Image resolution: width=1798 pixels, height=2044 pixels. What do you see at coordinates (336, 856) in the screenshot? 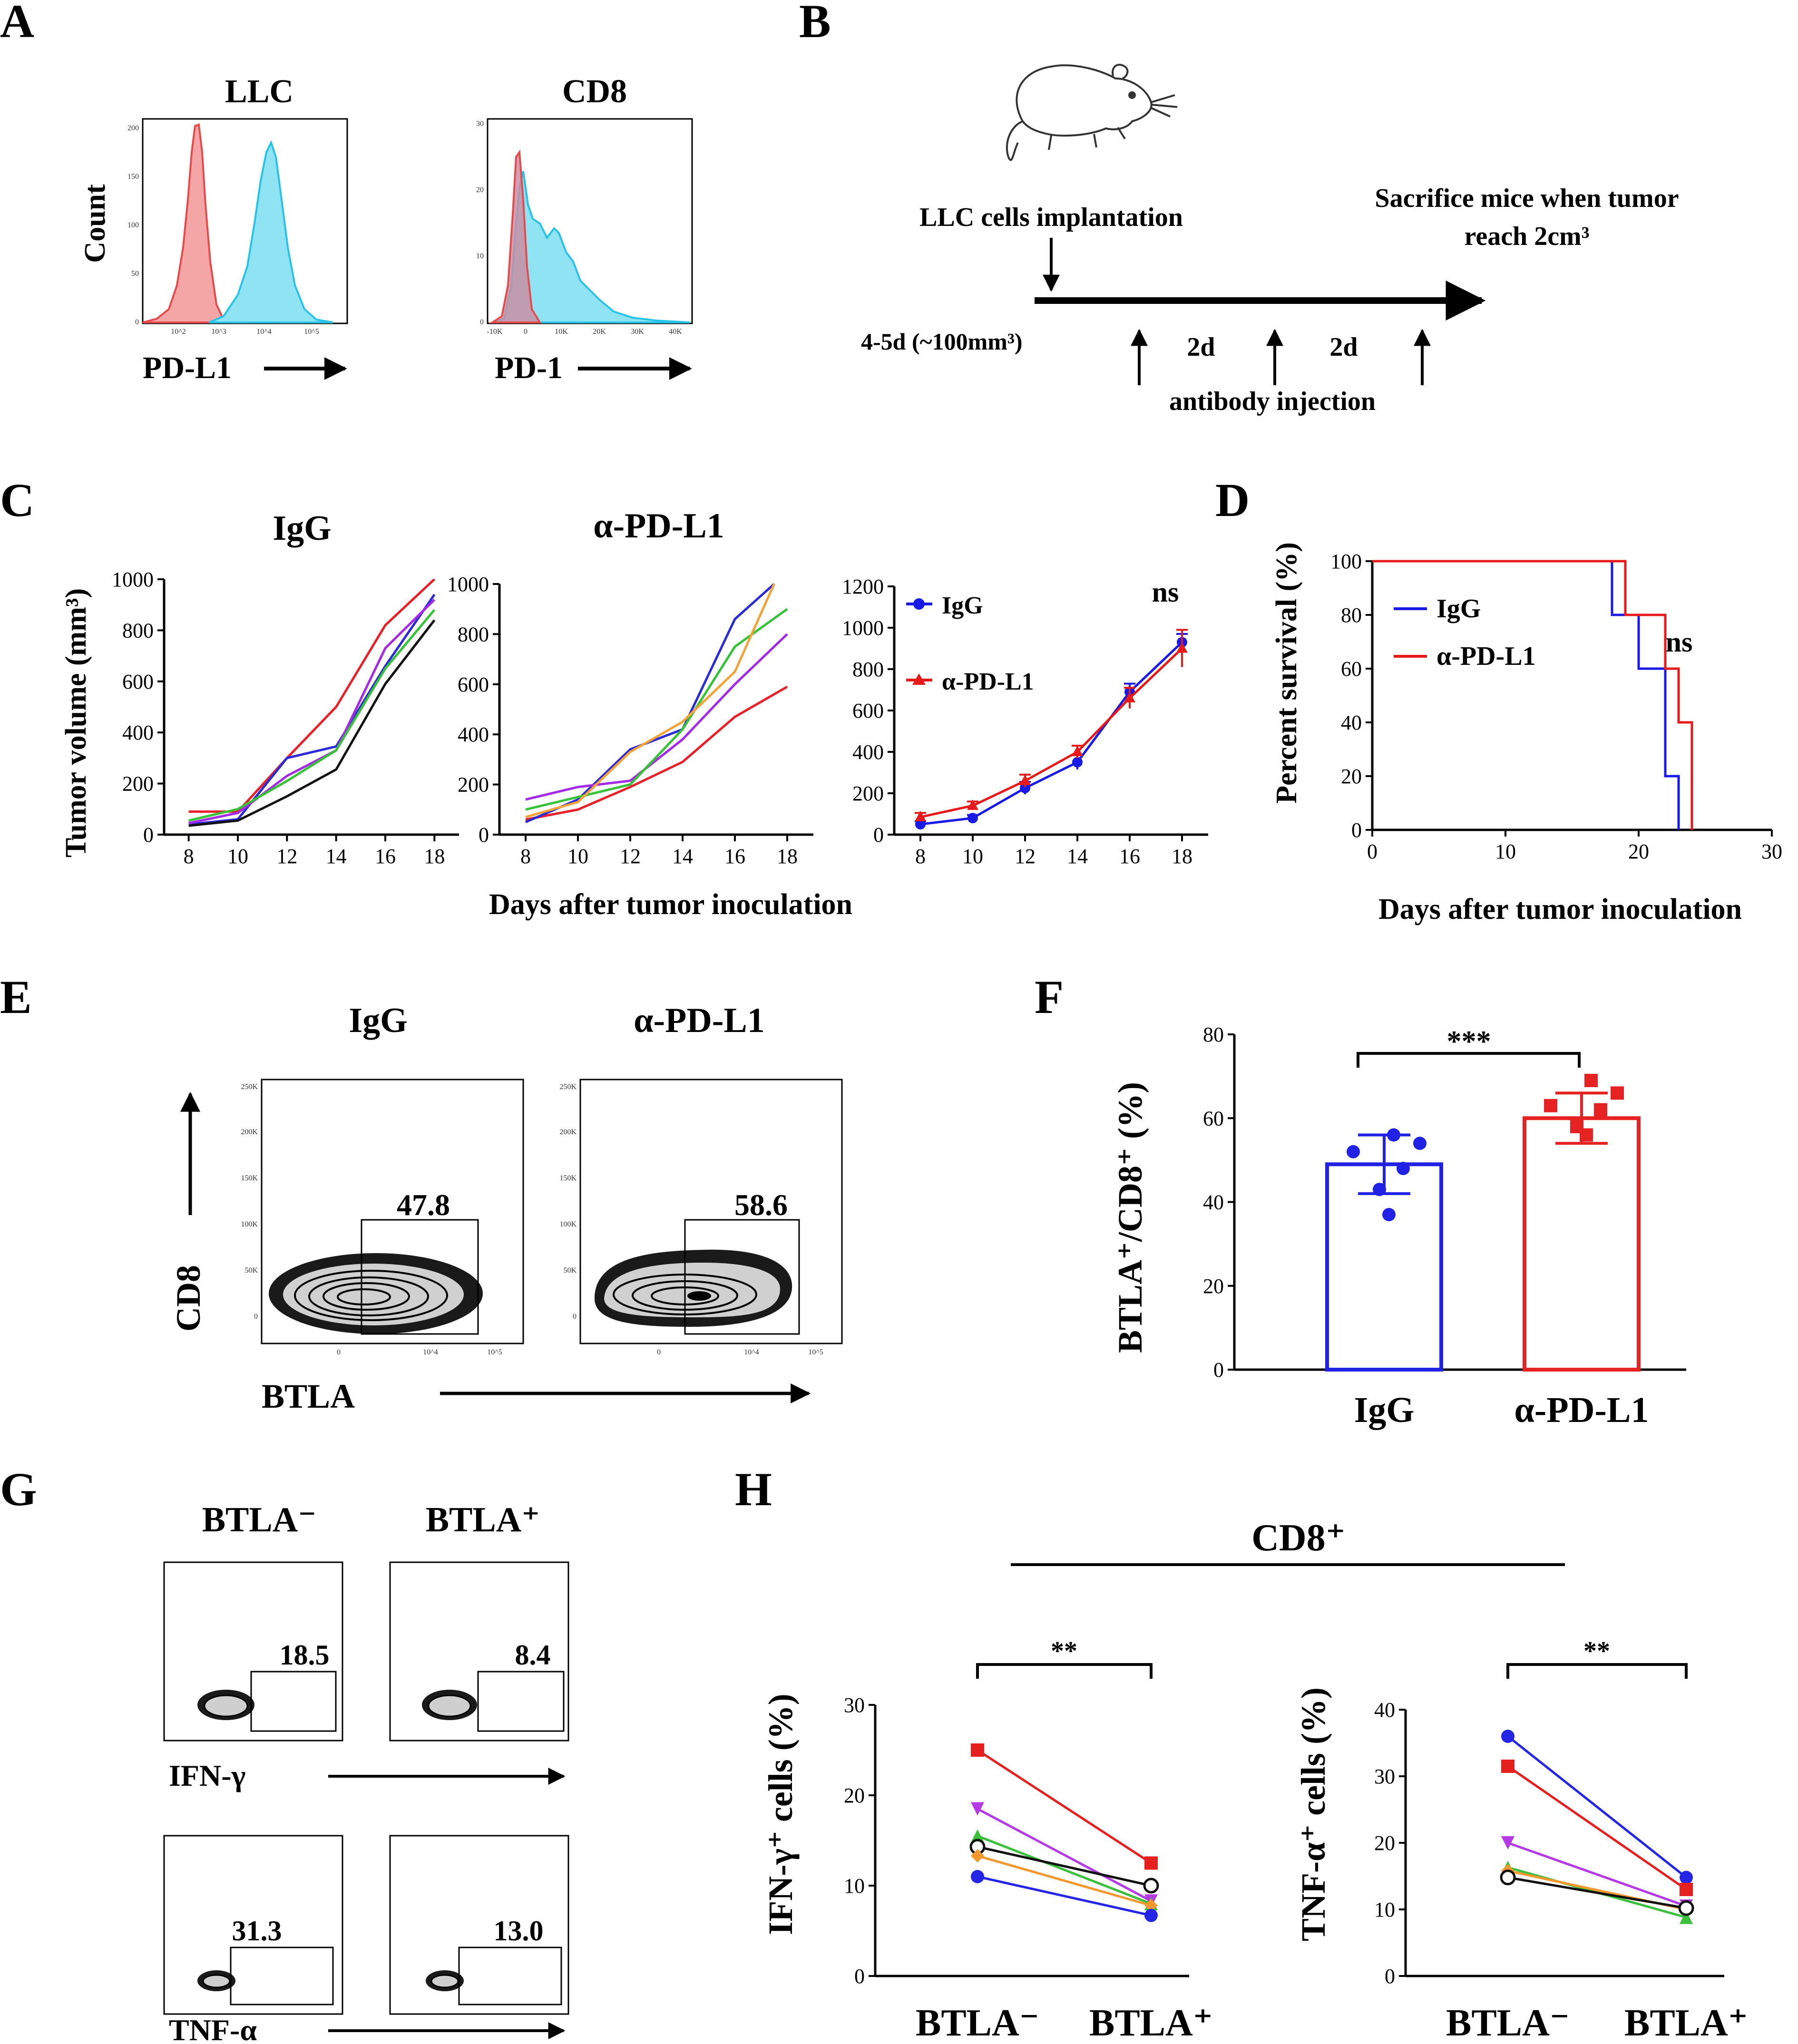
I see `x-tick-label: 14` at bounding box center [336, 856].